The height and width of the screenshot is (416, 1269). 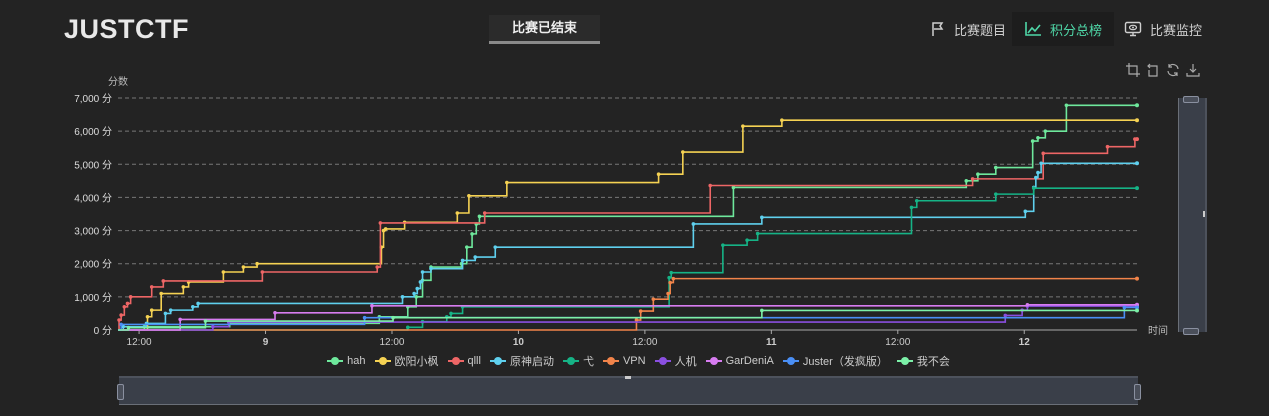 I want to click on legend-item: 原神启动, so click(x=521, y=361).